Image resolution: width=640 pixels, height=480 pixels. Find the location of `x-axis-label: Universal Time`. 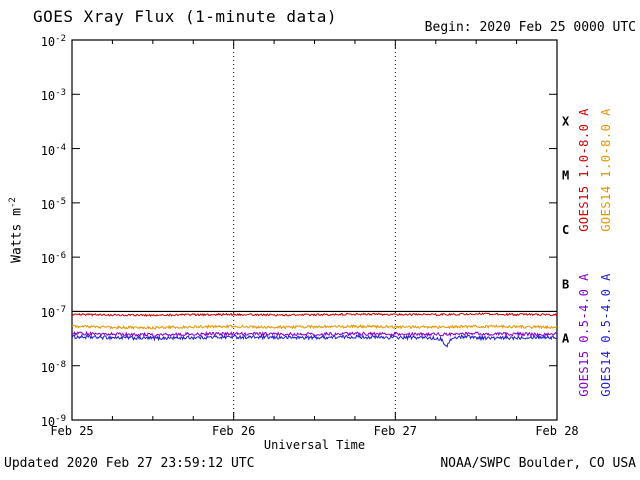

x-axis-label: Universal Time is located at coordinates (314, 445).